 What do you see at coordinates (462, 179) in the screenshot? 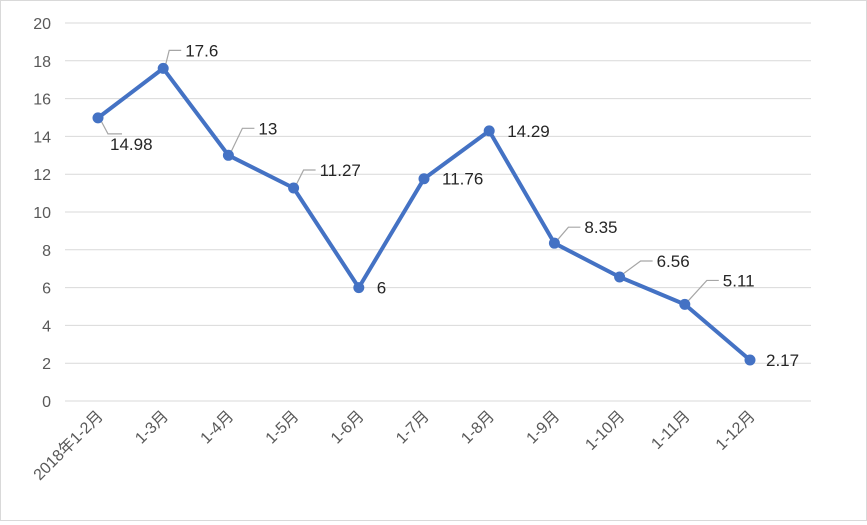
I see `data-label: 11.76` at bounding box center [462, 179].